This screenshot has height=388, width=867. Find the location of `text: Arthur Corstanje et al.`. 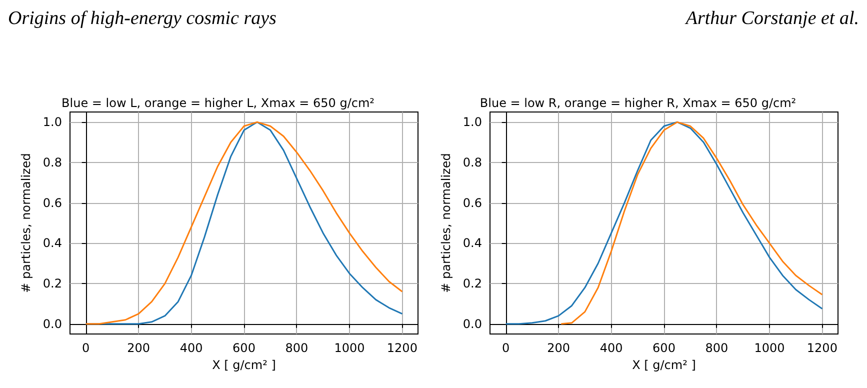

text: Arthur Corstanje et al. is located at coordinates (772, 19).